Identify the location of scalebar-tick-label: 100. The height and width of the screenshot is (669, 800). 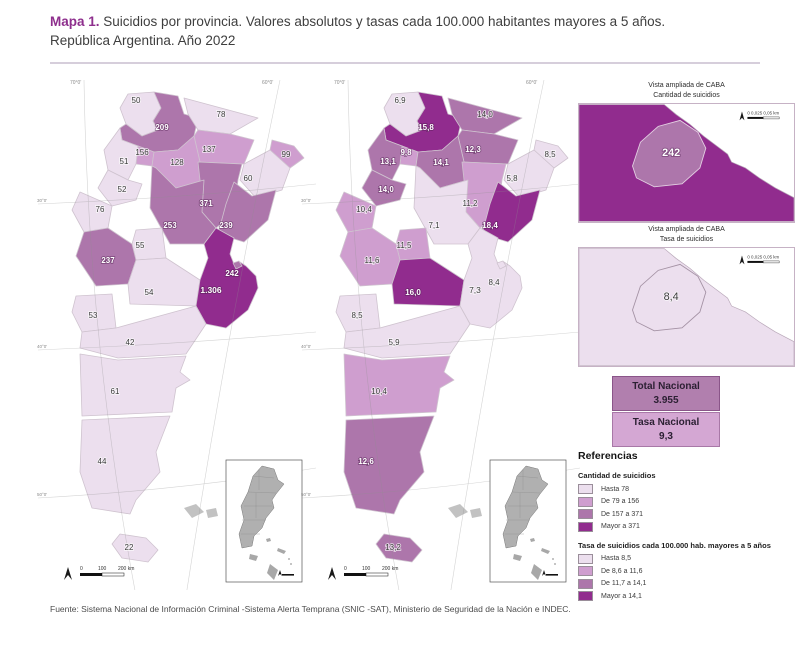
(366, 569).